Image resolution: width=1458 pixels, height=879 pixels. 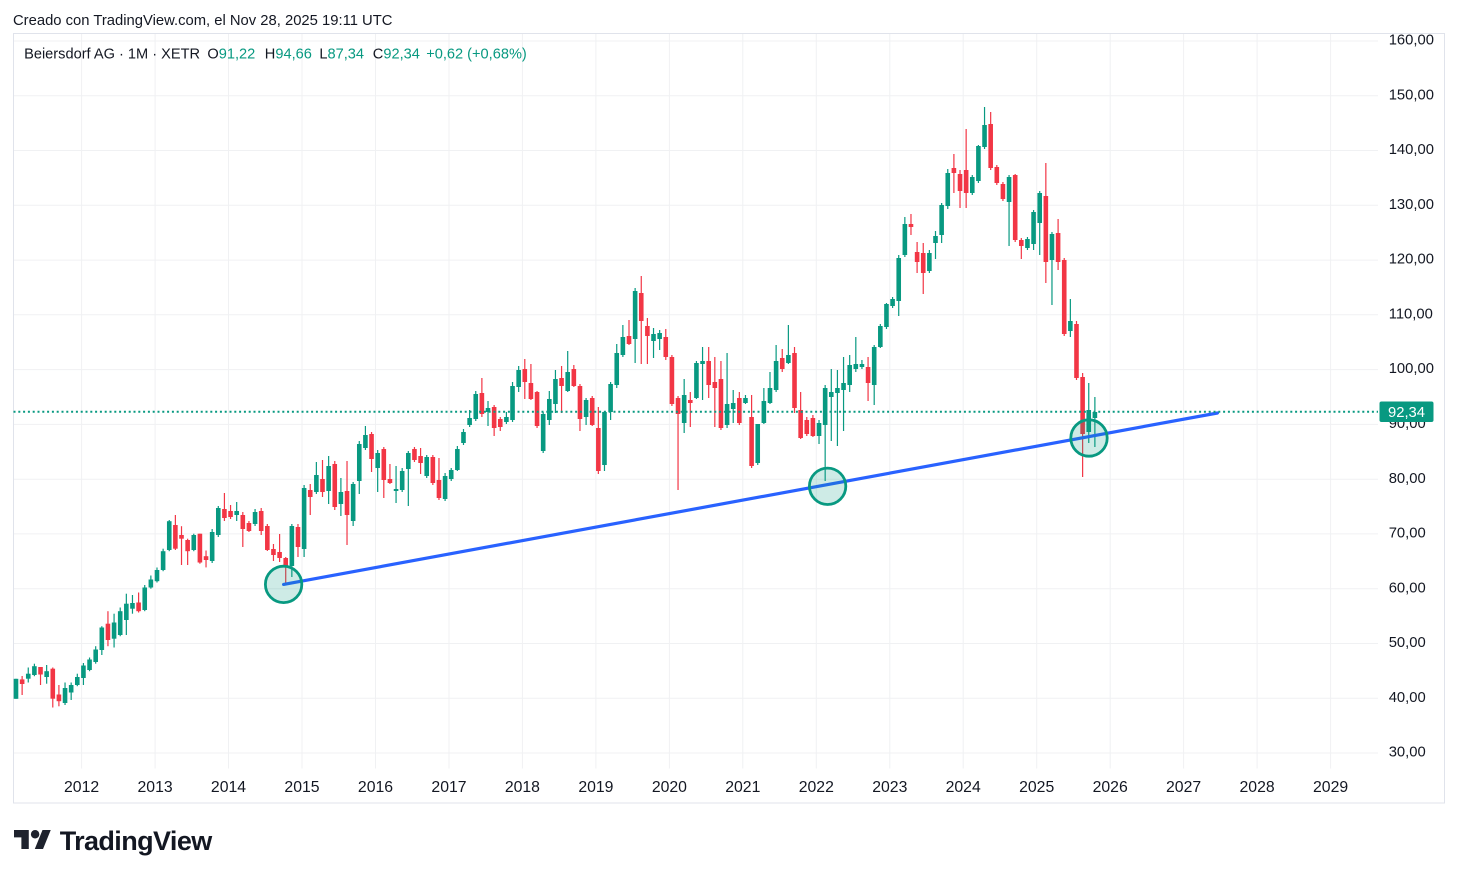 I want to click on svg-text: 2015, so click(x=301, y=787).